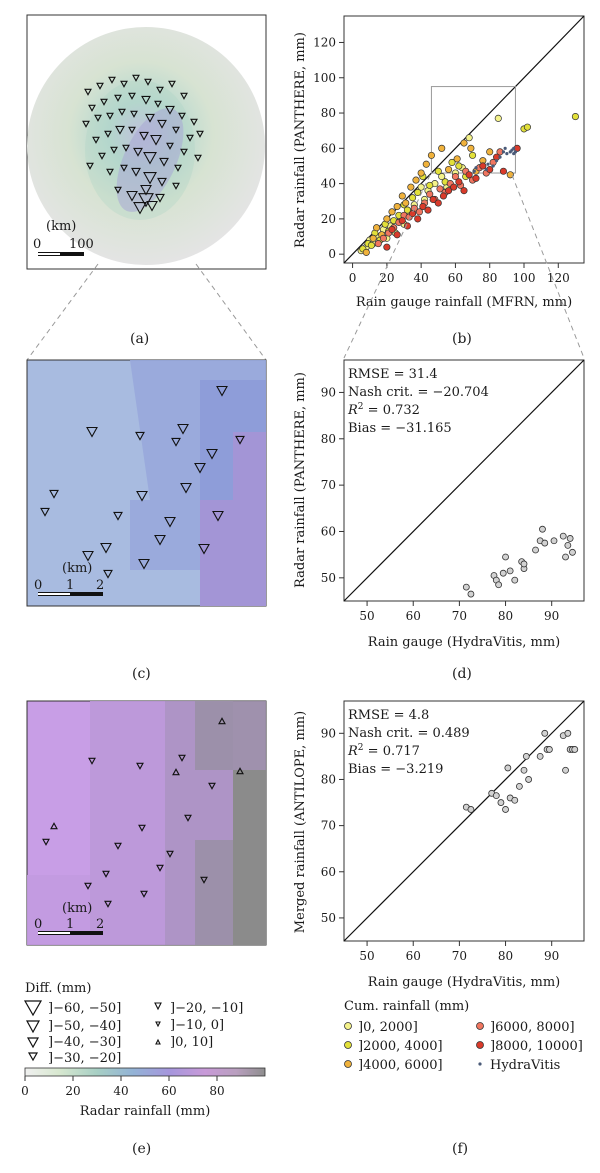 The width and height of the screenshot is (600, 1173). I want to click on data-point-hydravitis, so click(503, 152).